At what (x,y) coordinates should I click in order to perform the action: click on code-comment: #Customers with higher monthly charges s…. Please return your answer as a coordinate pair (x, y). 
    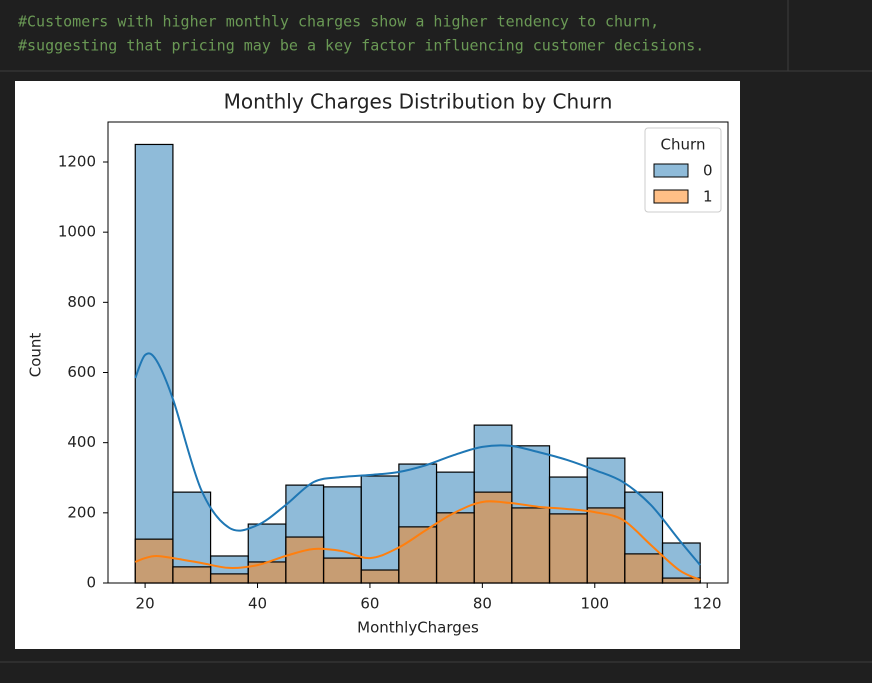
    Looking at the image, I should click on (338, 22).